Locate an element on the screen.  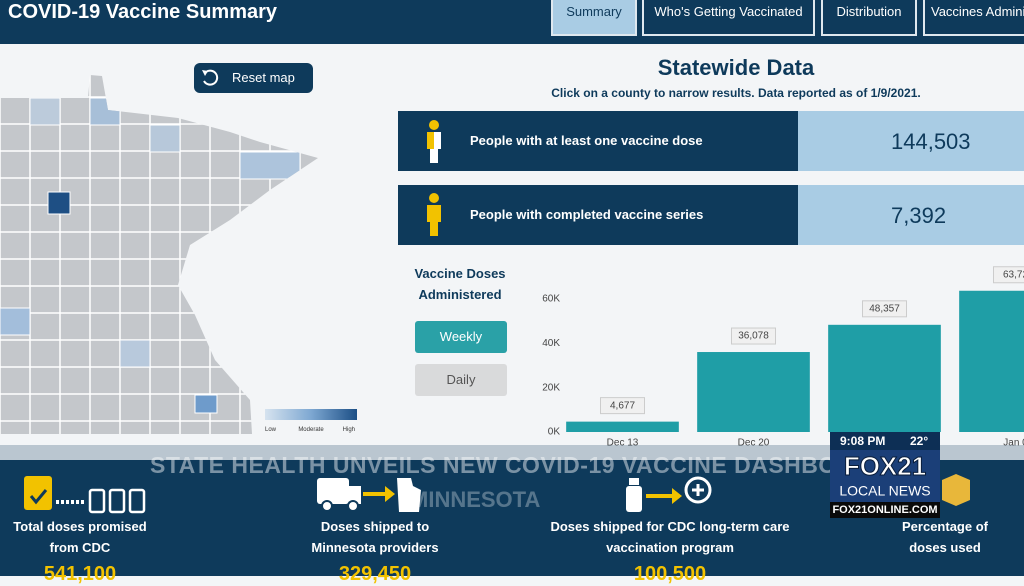
summary-value: 100,500 is located at coordinates (670, 574).